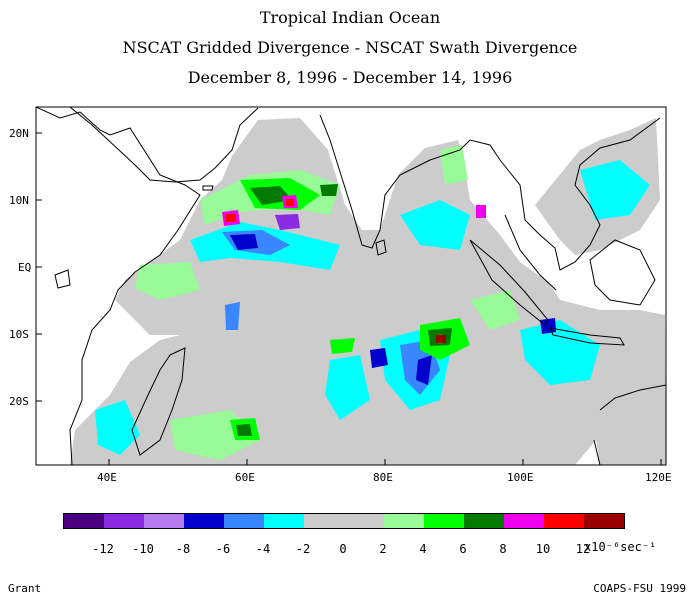 Image resolution: width=700 pixels, height=600 pixels. Describe the element at coordinates (183, 549) in the screenshot. I see `colorbar-tick-label: -8` at that location.